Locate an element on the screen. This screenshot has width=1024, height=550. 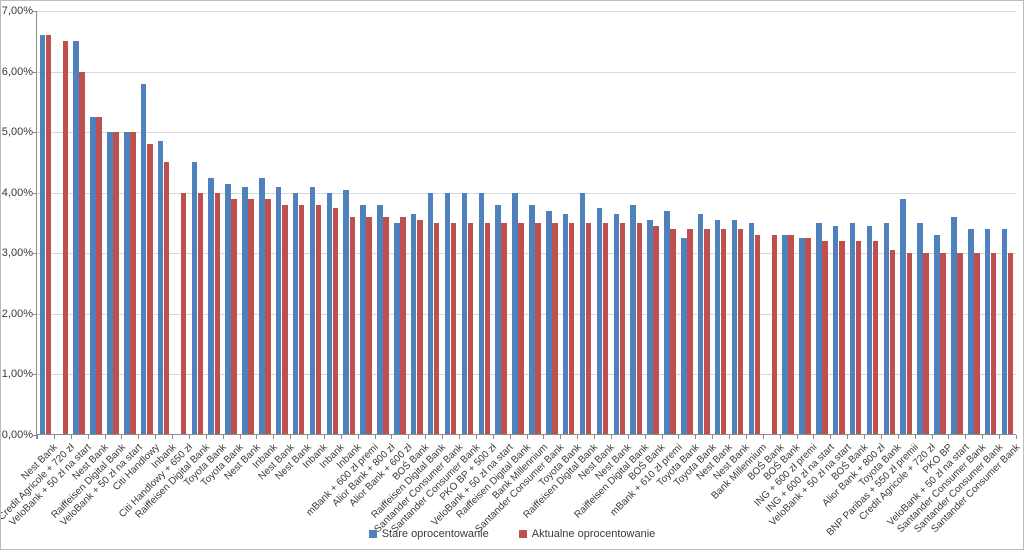
y-axis-tick-label: 1,00% is located at coordinates (17, 374).